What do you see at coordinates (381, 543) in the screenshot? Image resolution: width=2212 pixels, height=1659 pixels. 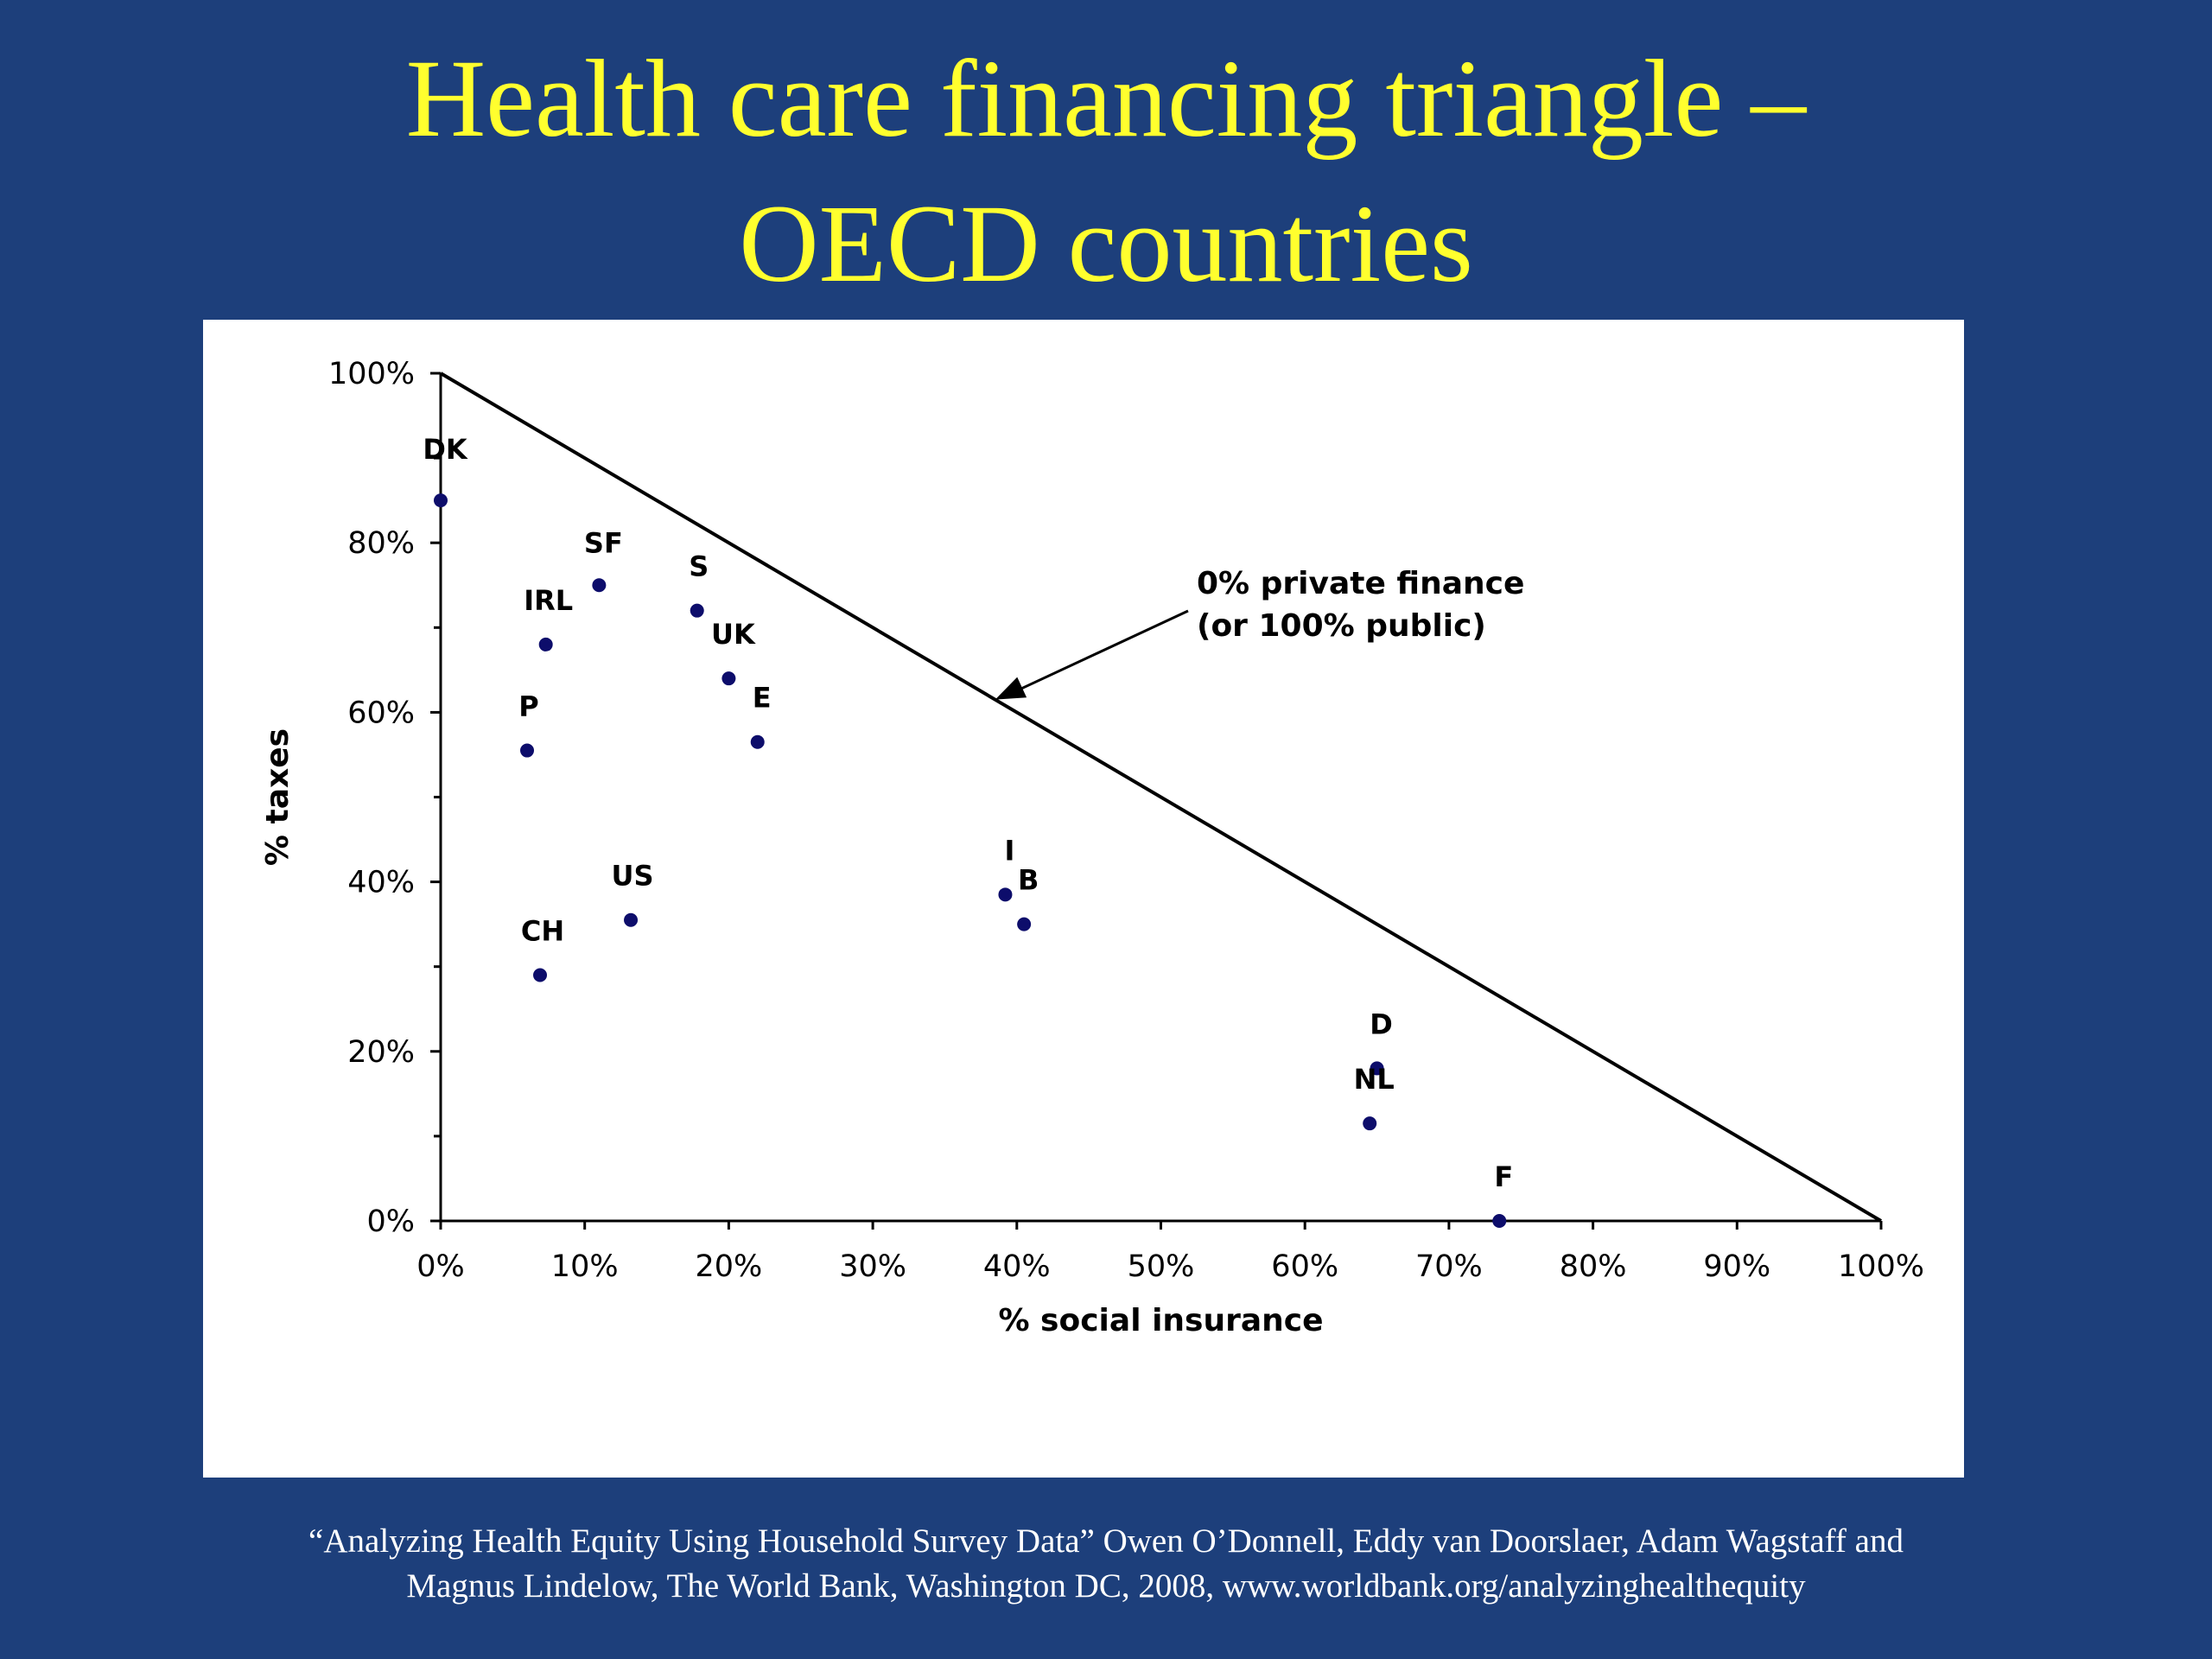 I see `y-tick-label: 80%` at bounding box center [381, 543].